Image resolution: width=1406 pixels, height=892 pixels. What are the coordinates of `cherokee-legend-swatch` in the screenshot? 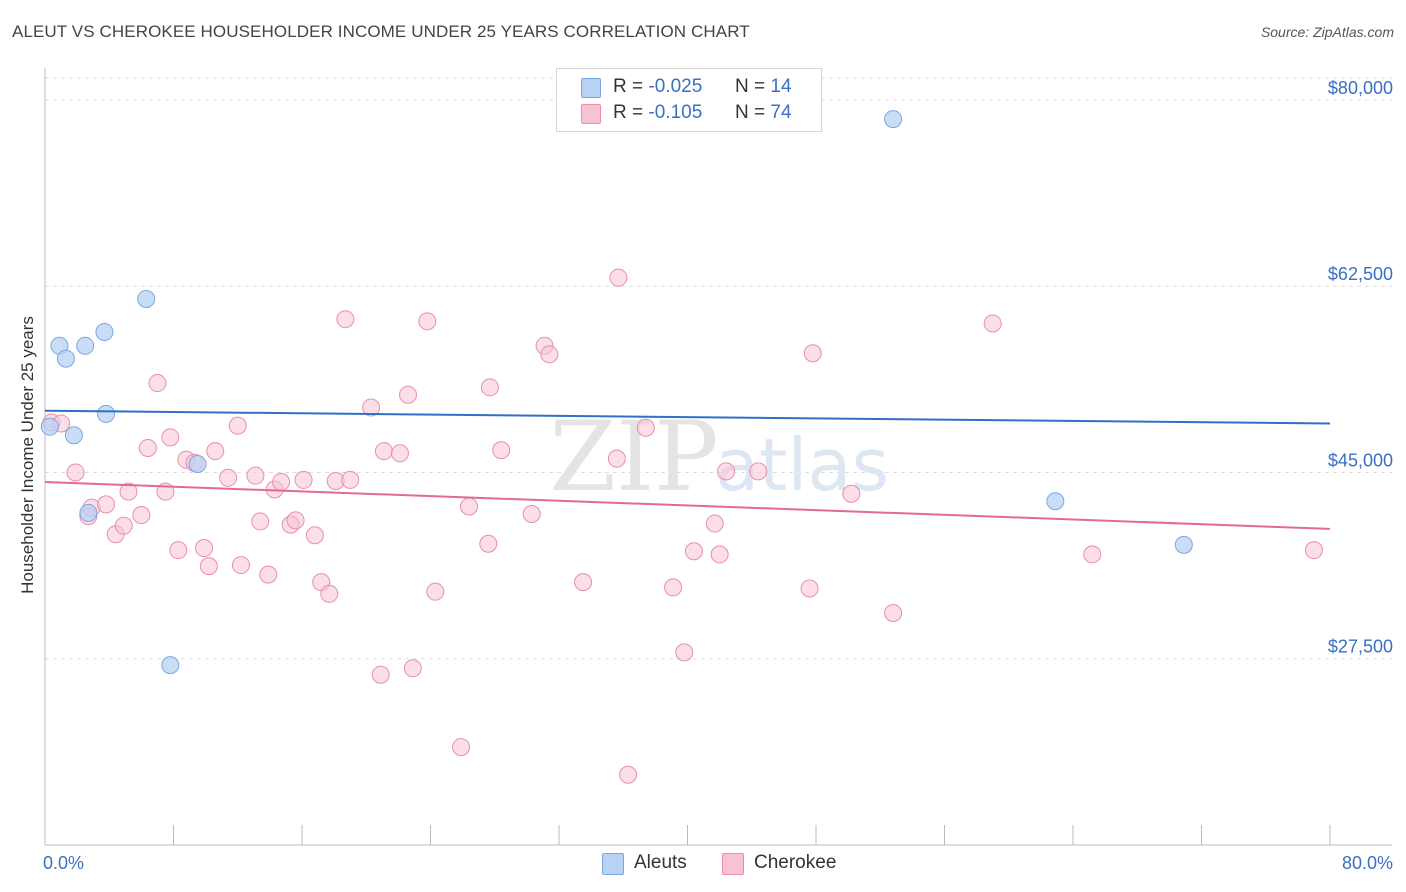 It's located at (733, 864).